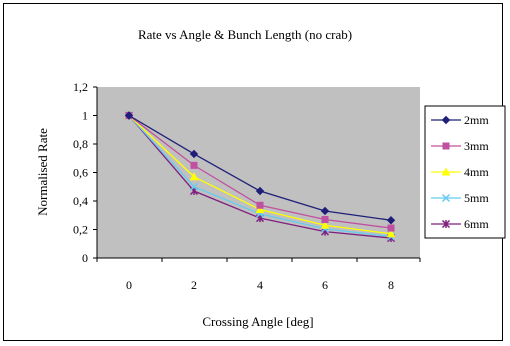 The image size is (510, 346). What do you see at coordinates (194, 186) in the screenshot?
I see `data-point-5mm` at bounding box center [194, 186].